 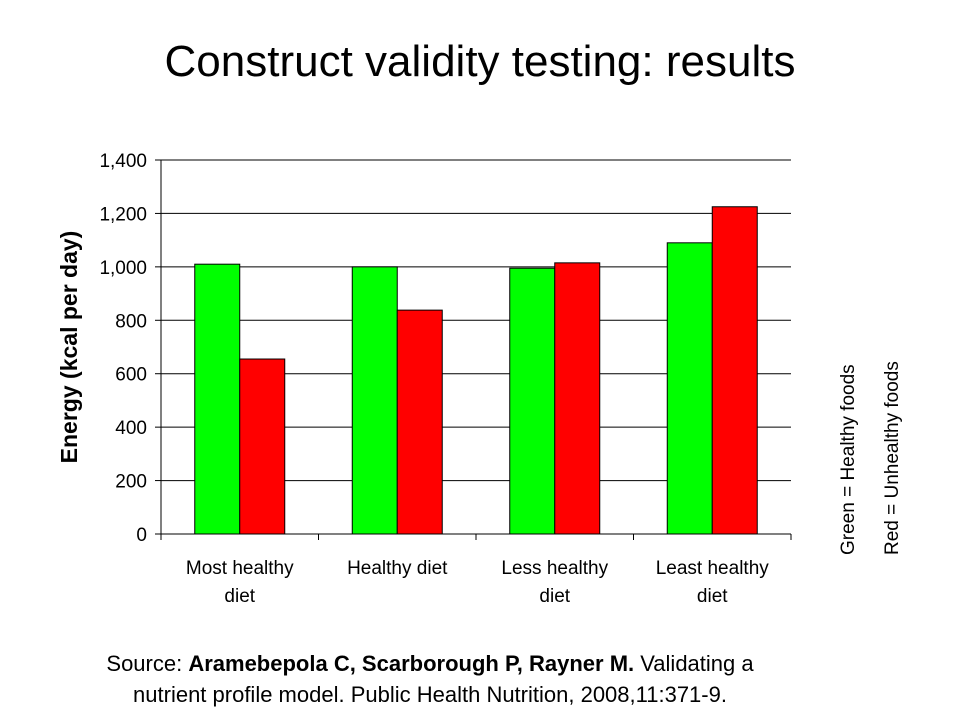 I want to click on x-tick-label-line: Healthy diet, so click(x=397, y=568).